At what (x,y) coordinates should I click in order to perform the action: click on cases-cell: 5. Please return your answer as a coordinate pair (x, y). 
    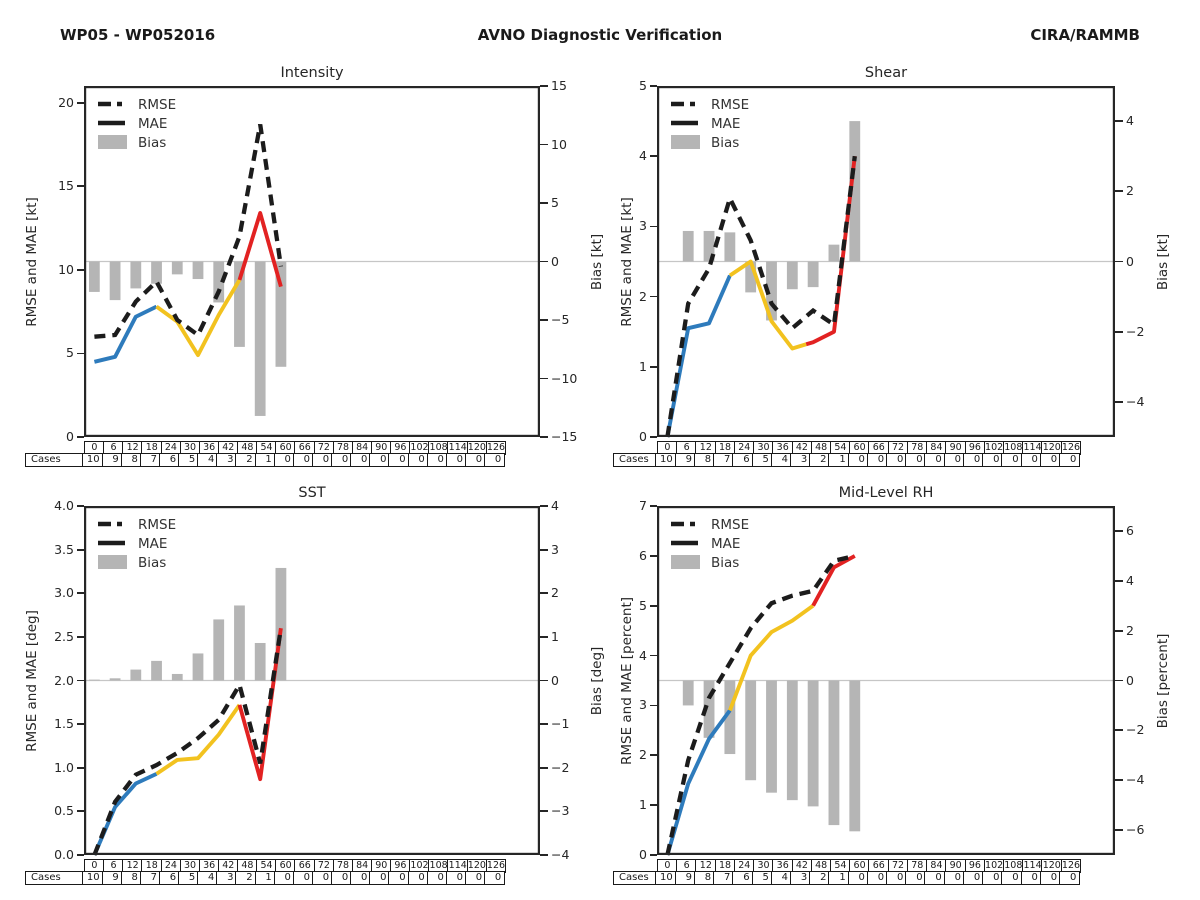
    Looking at the image, I should click on (188, 878).